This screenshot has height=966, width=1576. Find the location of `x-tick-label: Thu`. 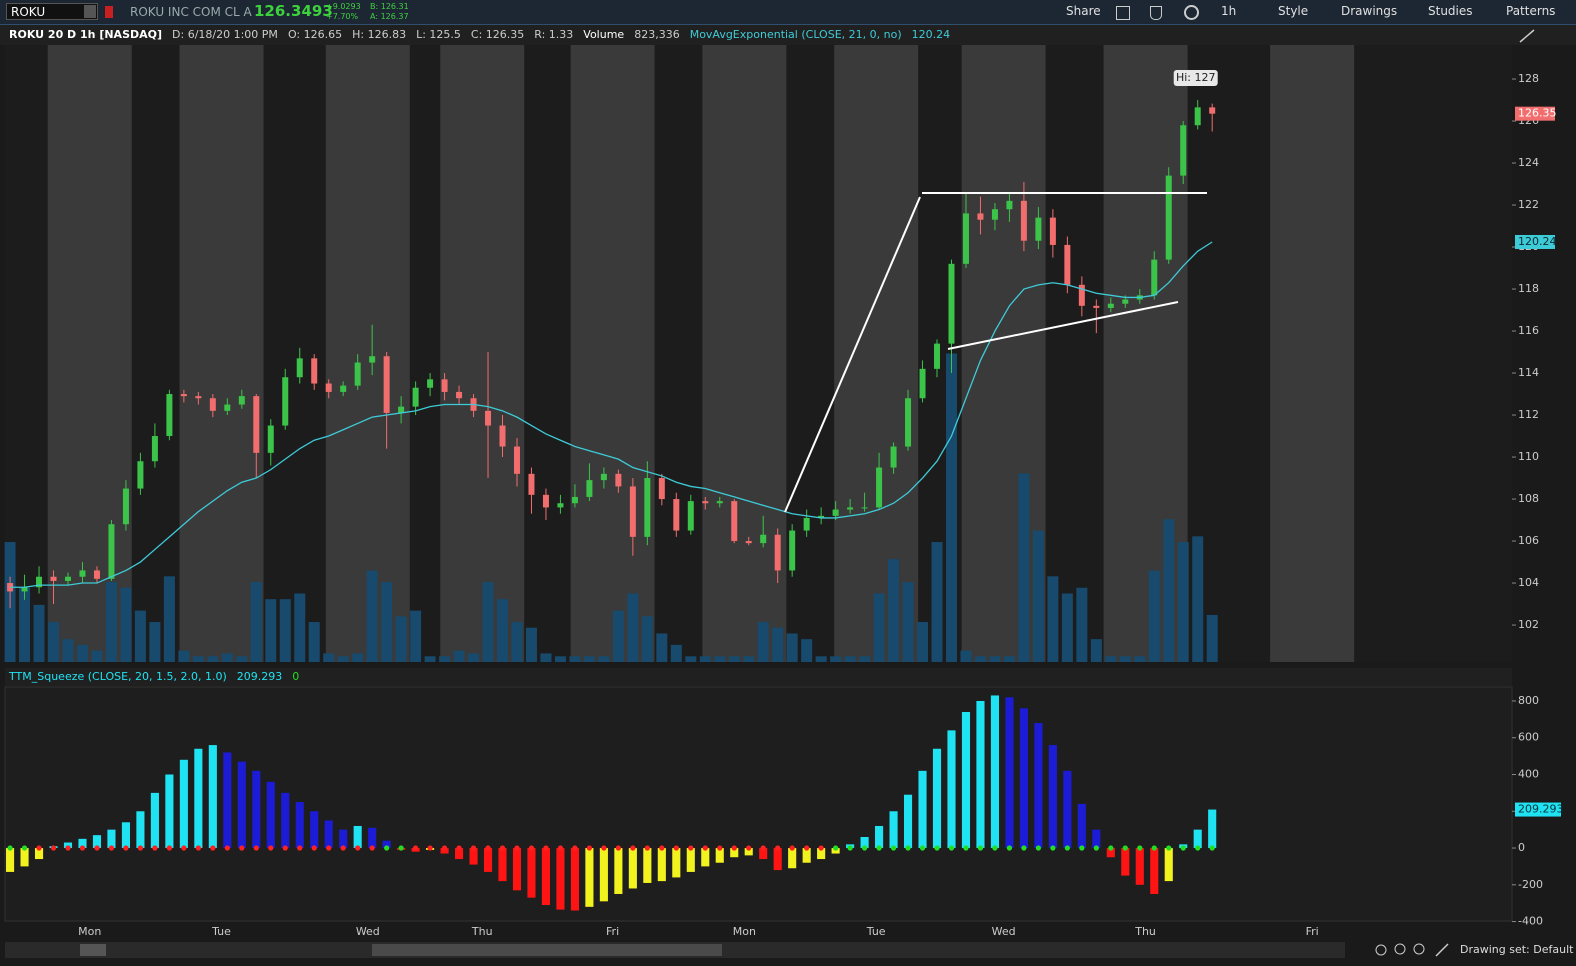

x-tick-label: Thu is located at coordinates (482, 931).